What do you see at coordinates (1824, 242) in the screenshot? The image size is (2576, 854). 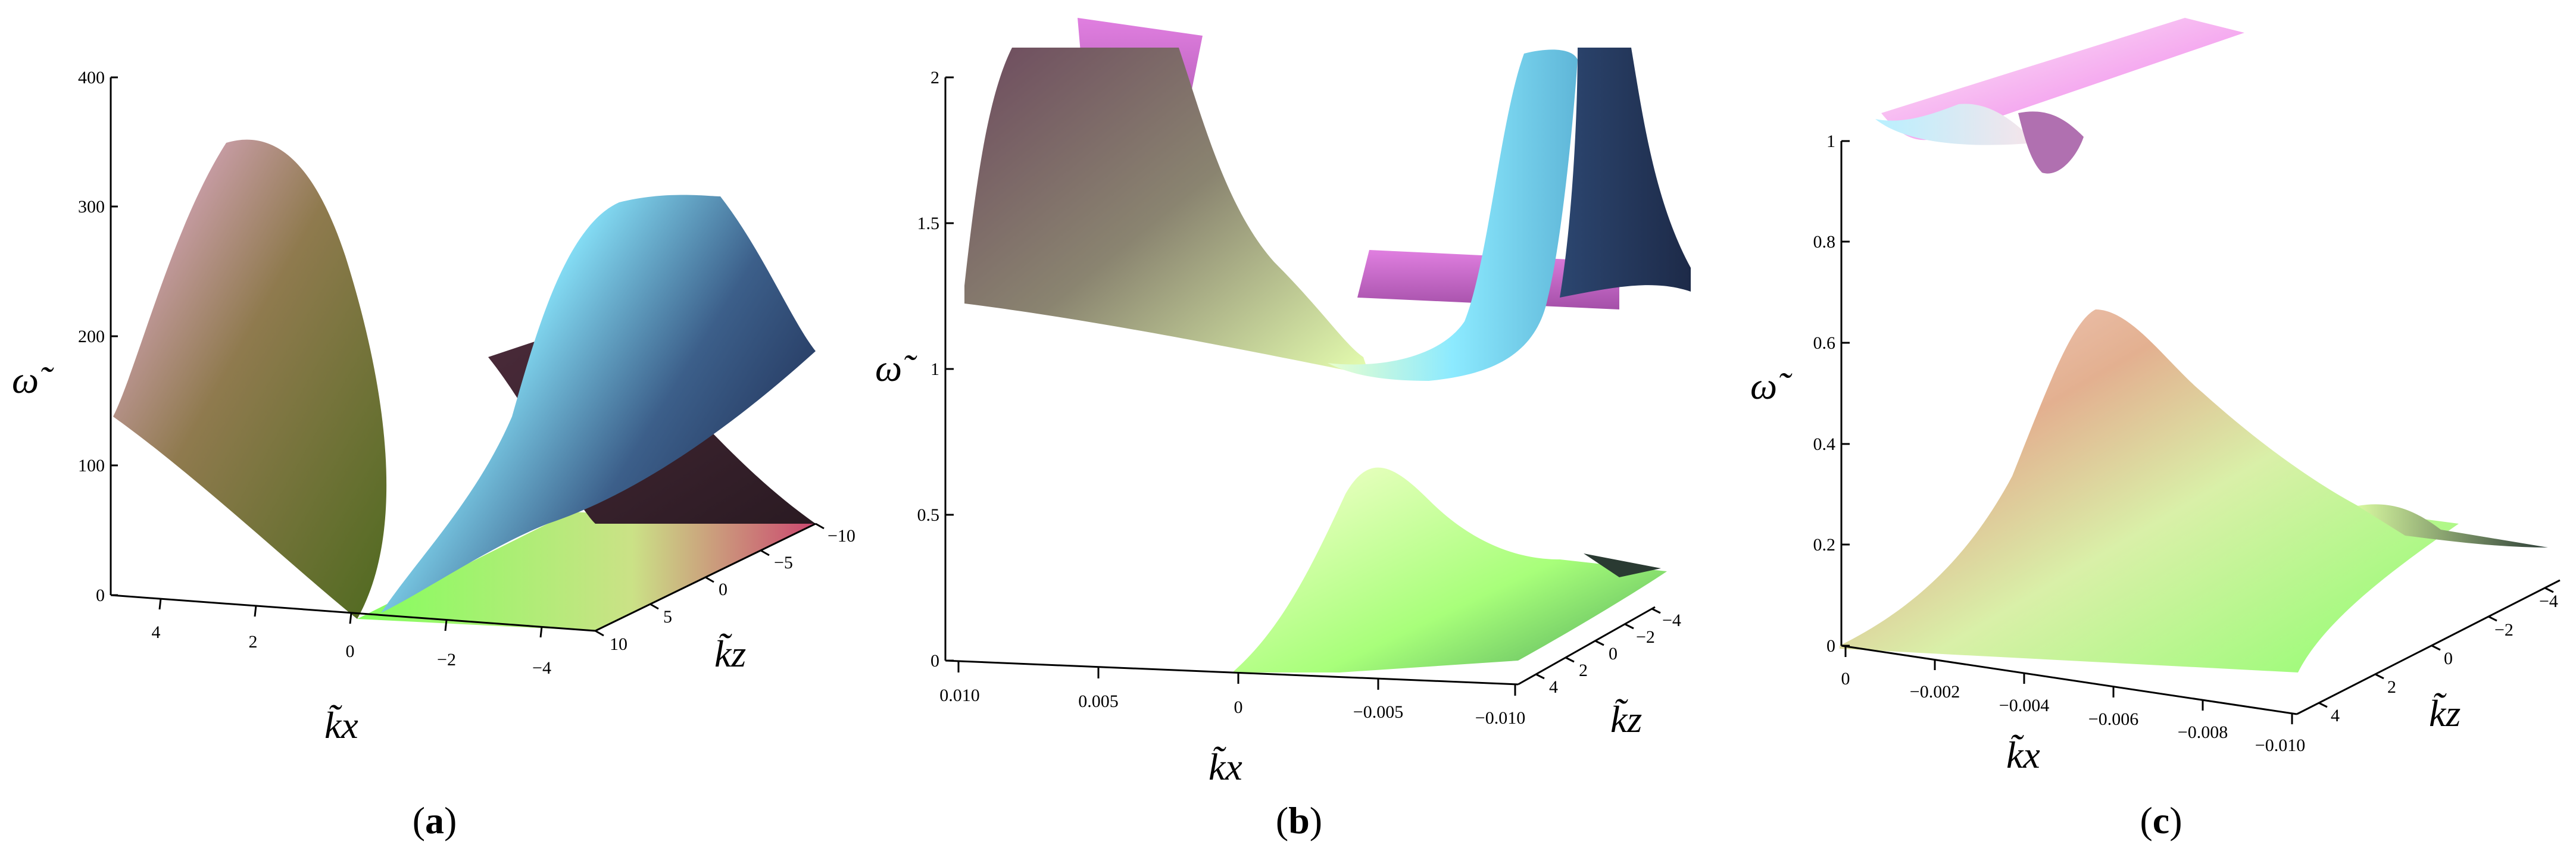 I see `z-tick-label-c: 0.8` at bounding box center [1824, 242].